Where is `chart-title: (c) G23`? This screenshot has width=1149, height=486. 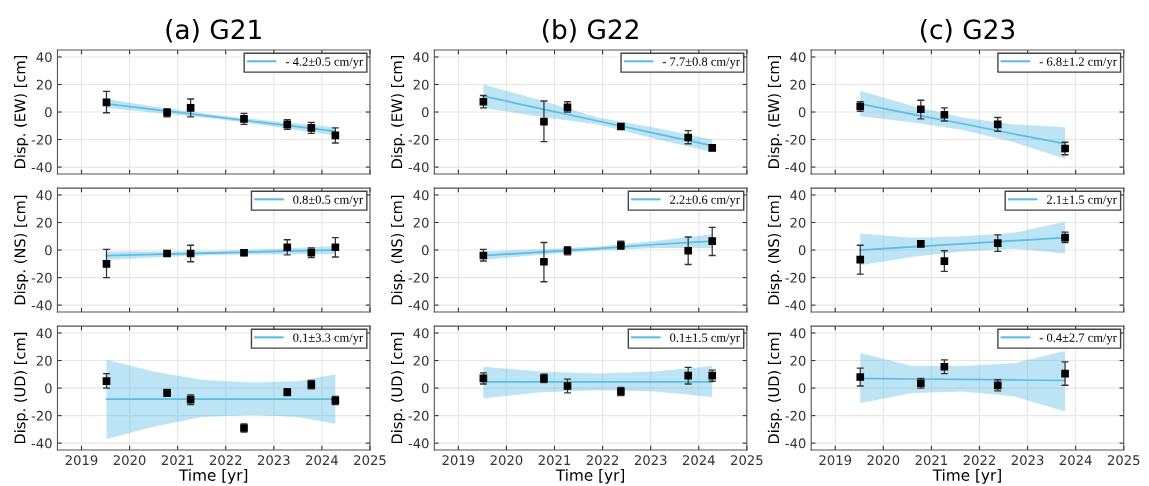
chart-title: (c) G23 is located at coordinates (967, 30).